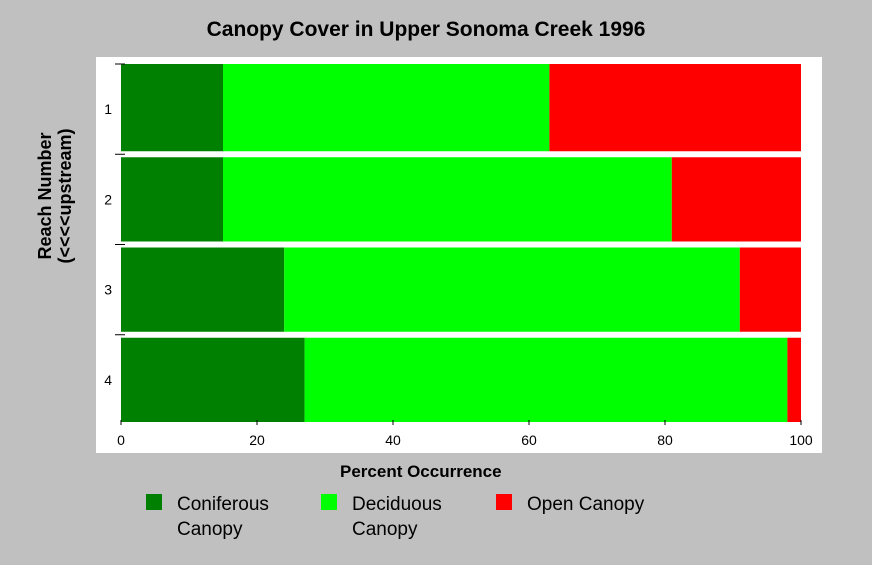 The image size is (872, 565). What do you see at coordinates (108, 380) in the screenshot?
I see `y-tick-label-4: 4` at bounding box center [108, 380].